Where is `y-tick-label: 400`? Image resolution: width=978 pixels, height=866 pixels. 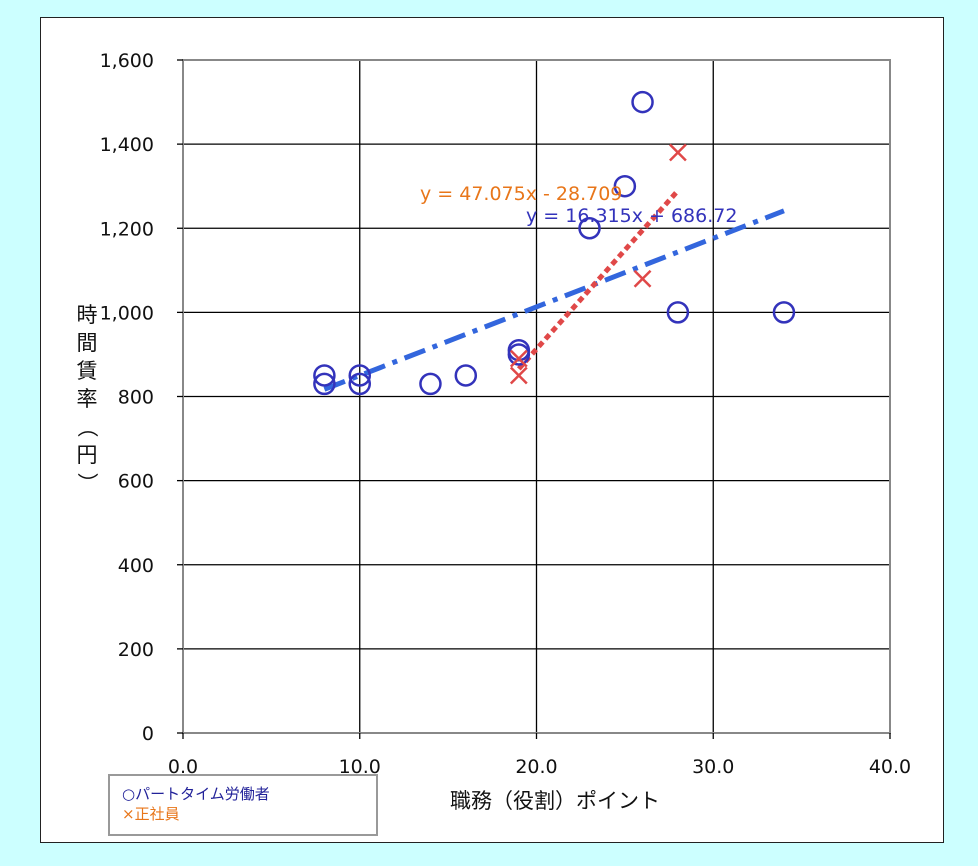 y-tick-label: 400 is located at coordinates (136, 566).